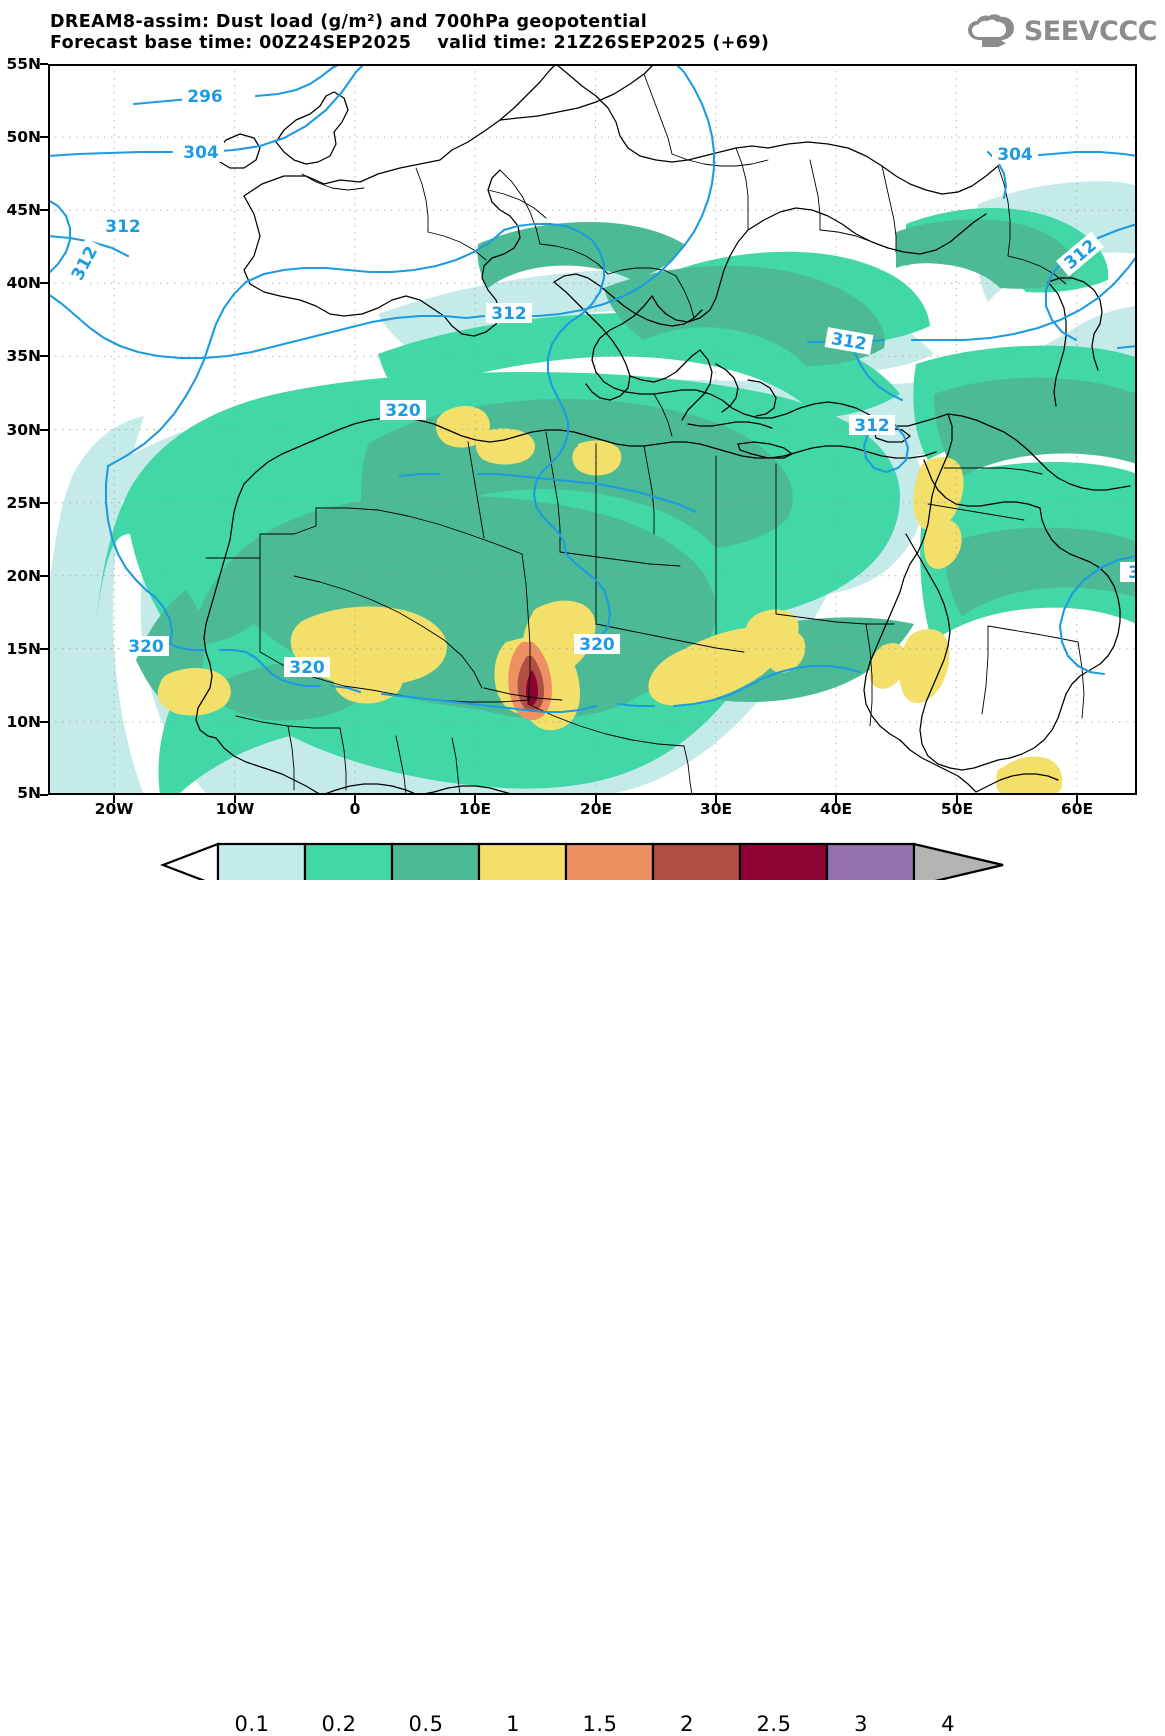 Image resolution: width=1165 pixels, height=1736 pixels. What do you see at coordinates (114, 809) in the screenshot?
I see `lon-label-20w: 20W` at bounding box center [114, 809].